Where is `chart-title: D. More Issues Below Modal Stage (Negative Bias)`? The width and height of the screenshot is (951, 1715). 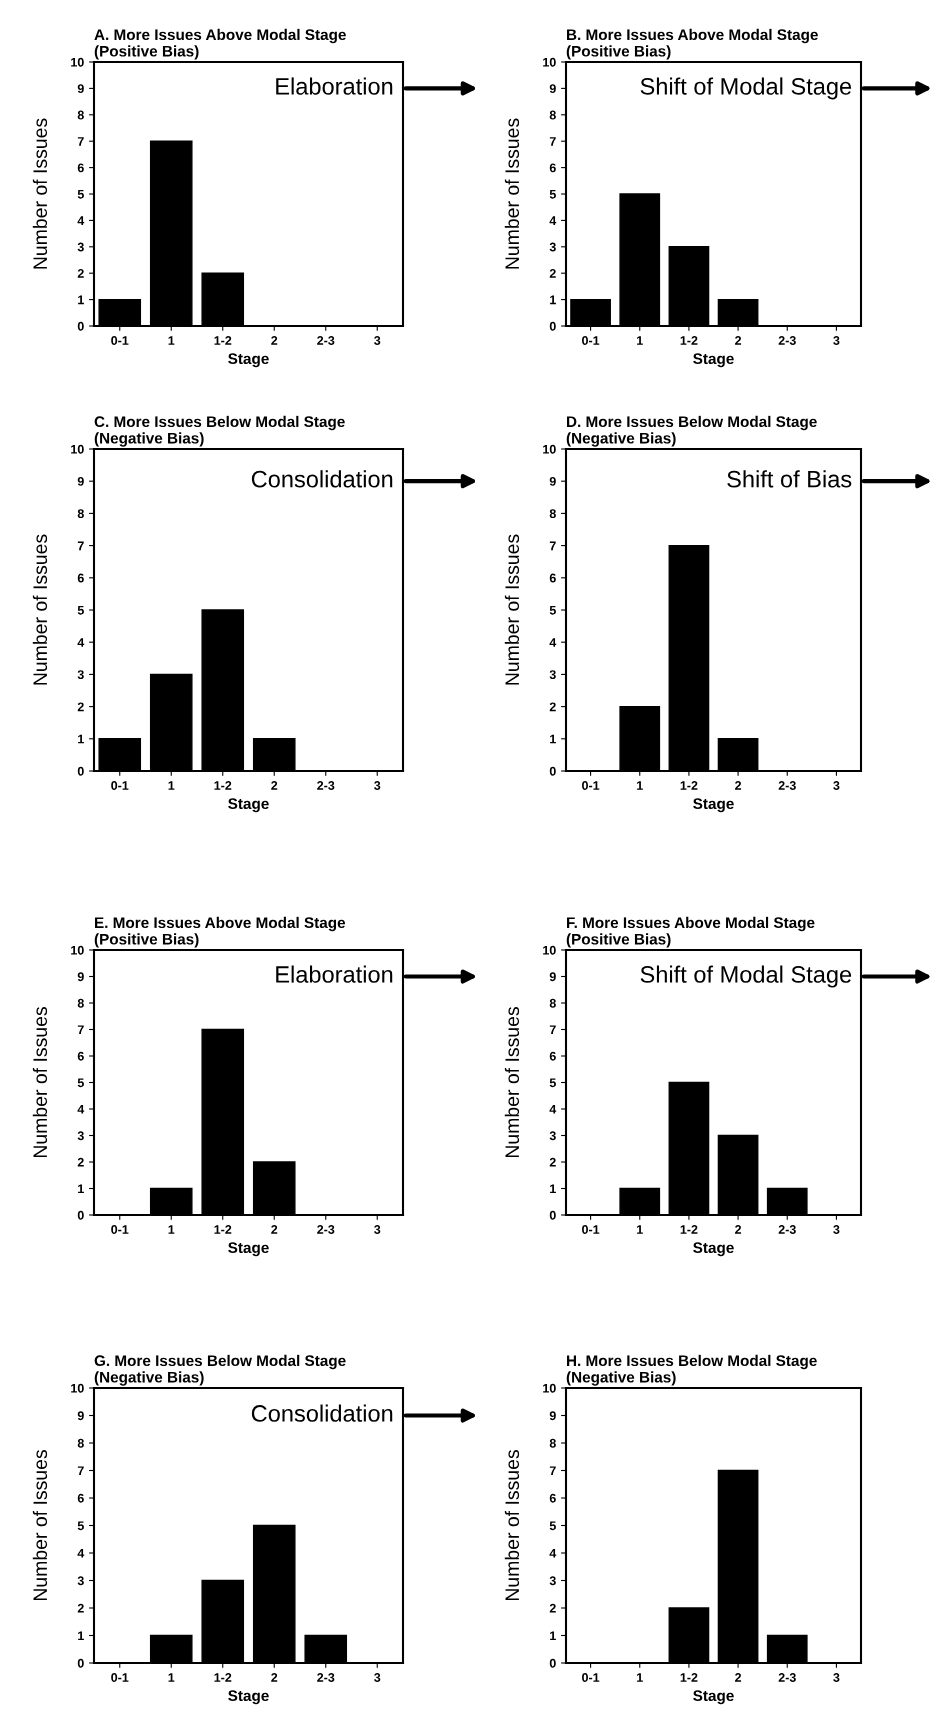 chart-title: D. More Issues Below Modal Stage (Negative Bias) is located at coordinates (691, 431).